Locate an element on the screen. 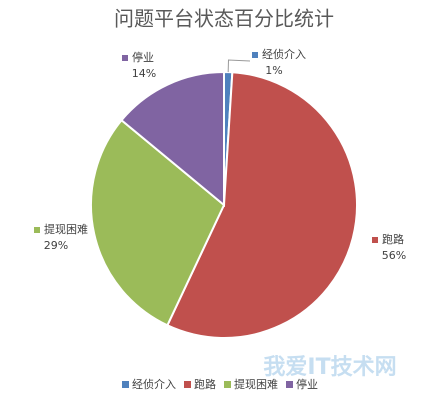  data-label-name: 停业 is located at coordinates (143, 57).